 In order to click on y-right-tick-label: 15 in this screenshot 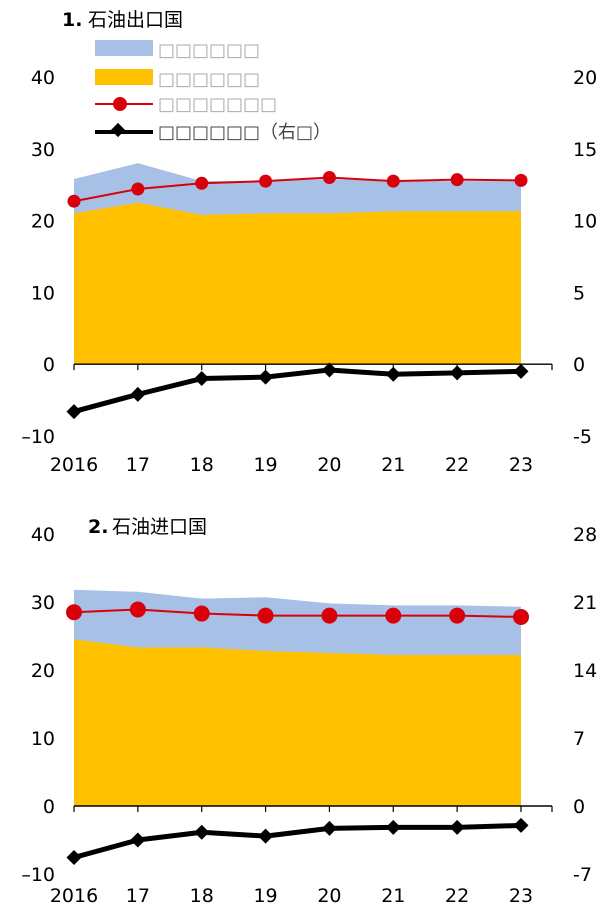, I will do `click(585, 150)`.